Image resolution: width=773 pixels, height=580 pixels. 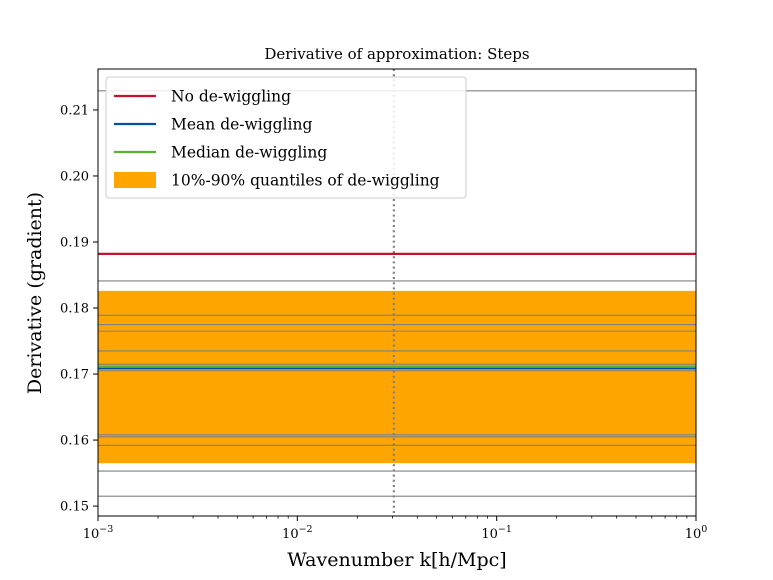 What do you see at coordinates (297, 533) in the screenshot?
I see `x-tick-label: 10⁻²` at bounding box center [297, 533].